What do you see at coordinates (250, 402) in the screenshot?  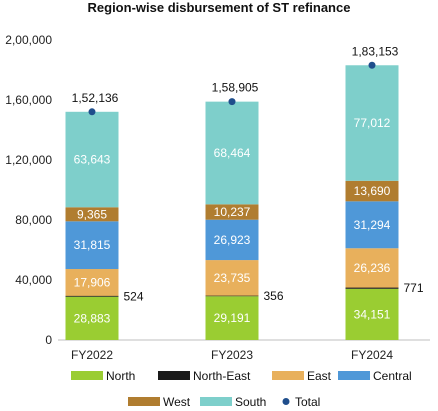 I see `legend-label: South` at bounding box center [250, 402].